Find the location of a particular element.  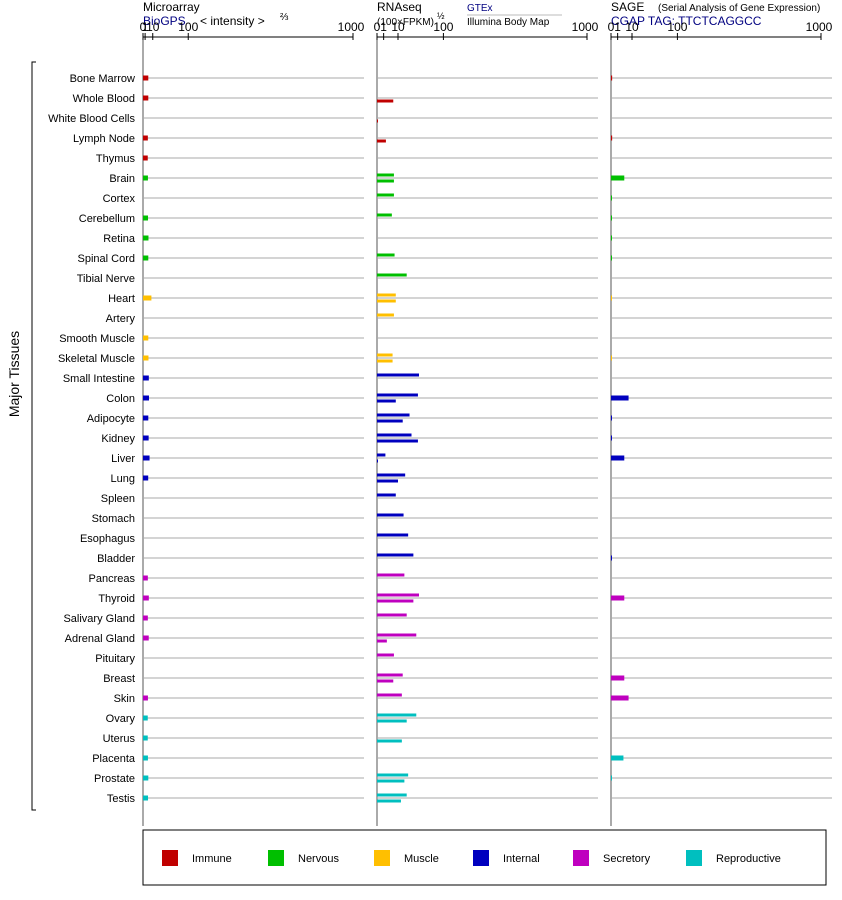

category-label: Prostate is located at coordinates (114, 779).